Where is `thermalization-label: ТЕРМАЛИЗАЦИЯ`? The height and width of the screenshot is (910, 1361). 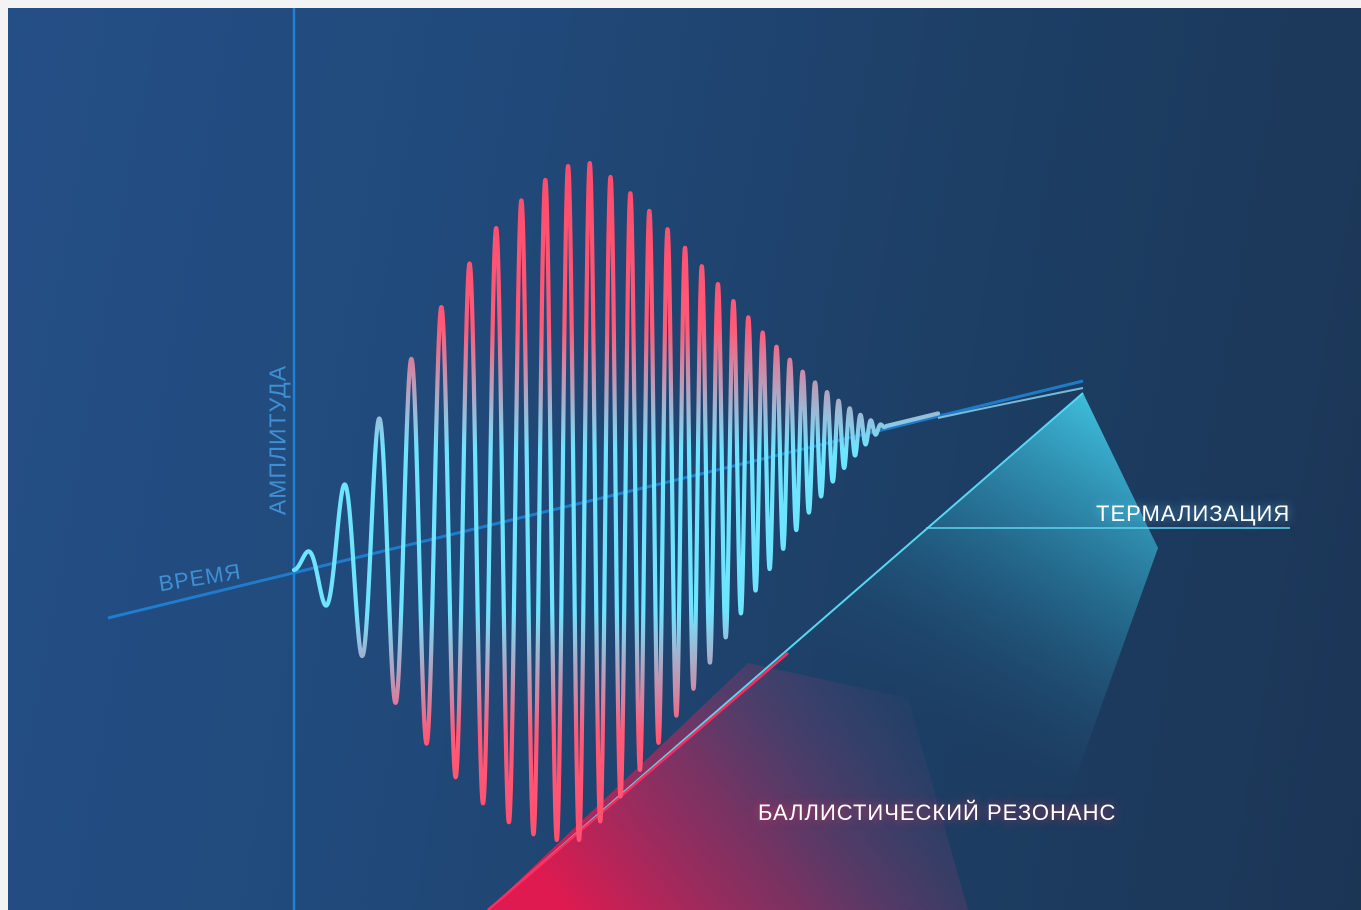 thermalization-label: ТЕРМАЛИЗАЦИЯ is located at coordinates (1193, 513).